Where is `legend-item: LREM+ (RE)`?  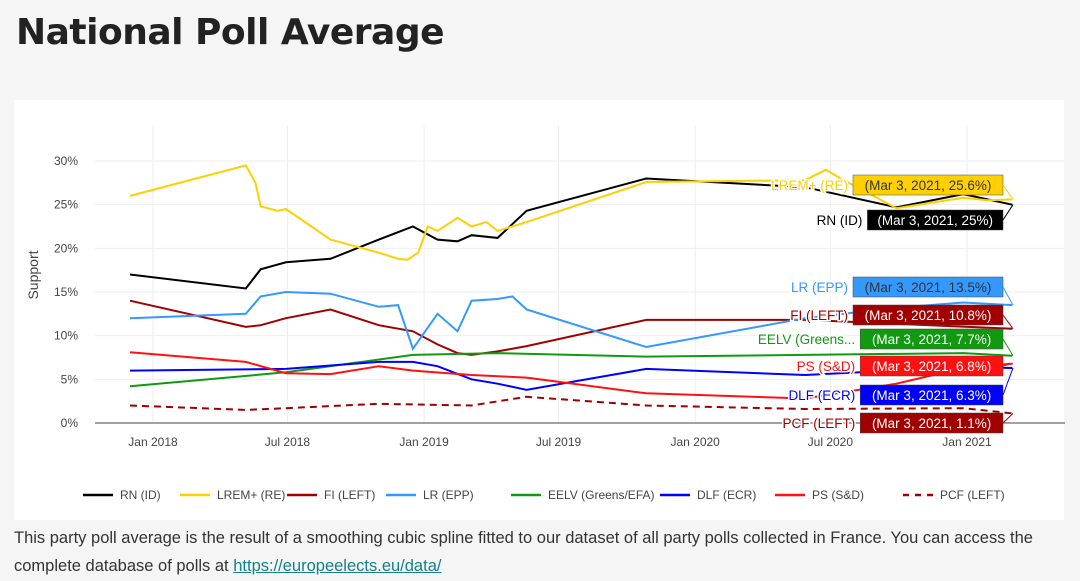
legend-item: LREM+ (RE) is located at coordinates (251, 495).